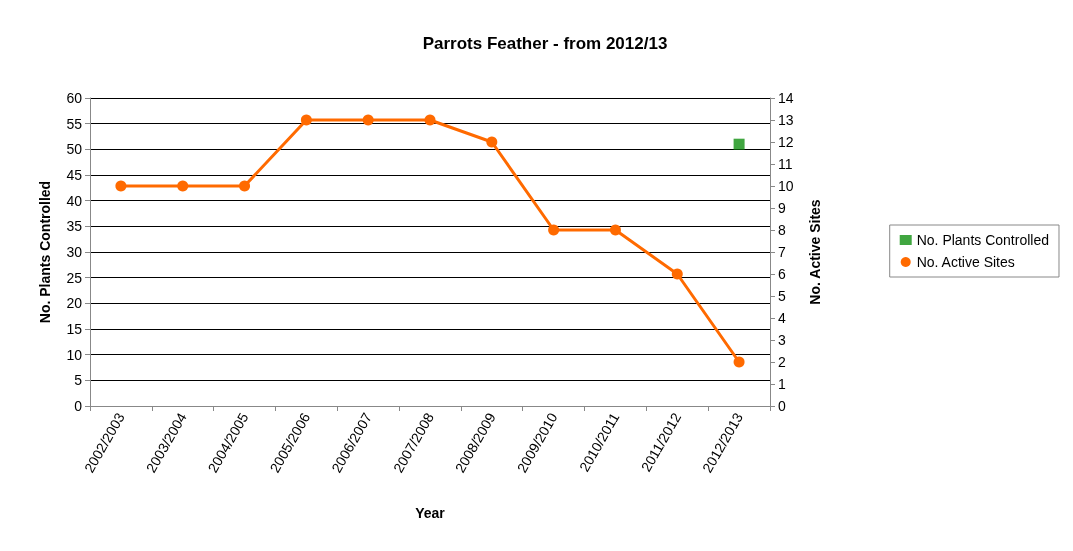 Image resolution: width=1073 pixels, height=551 pixels. Describe the element at coordinates (74, 303) in the screenshot. I see `y-tick-label: 20` at that location.